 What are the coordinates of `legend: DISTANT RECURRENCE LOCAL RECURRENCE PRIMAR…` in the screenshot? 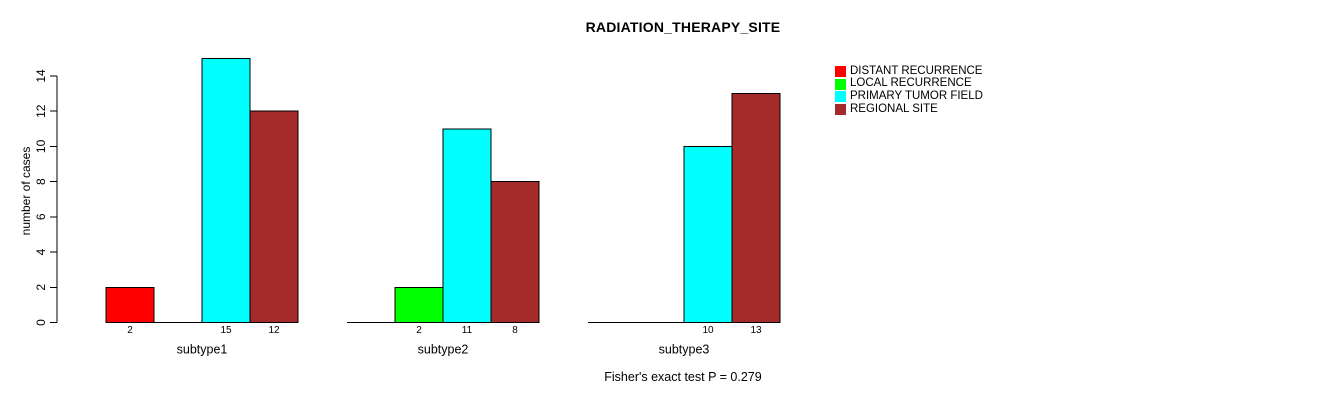 It's located at (909, 90).